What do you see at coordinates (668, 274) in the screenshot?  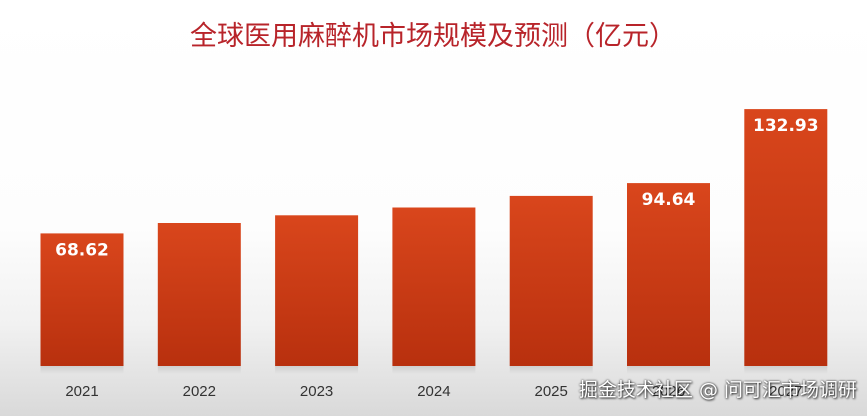 I see `bar-2026` at bounding box center [668, 274].